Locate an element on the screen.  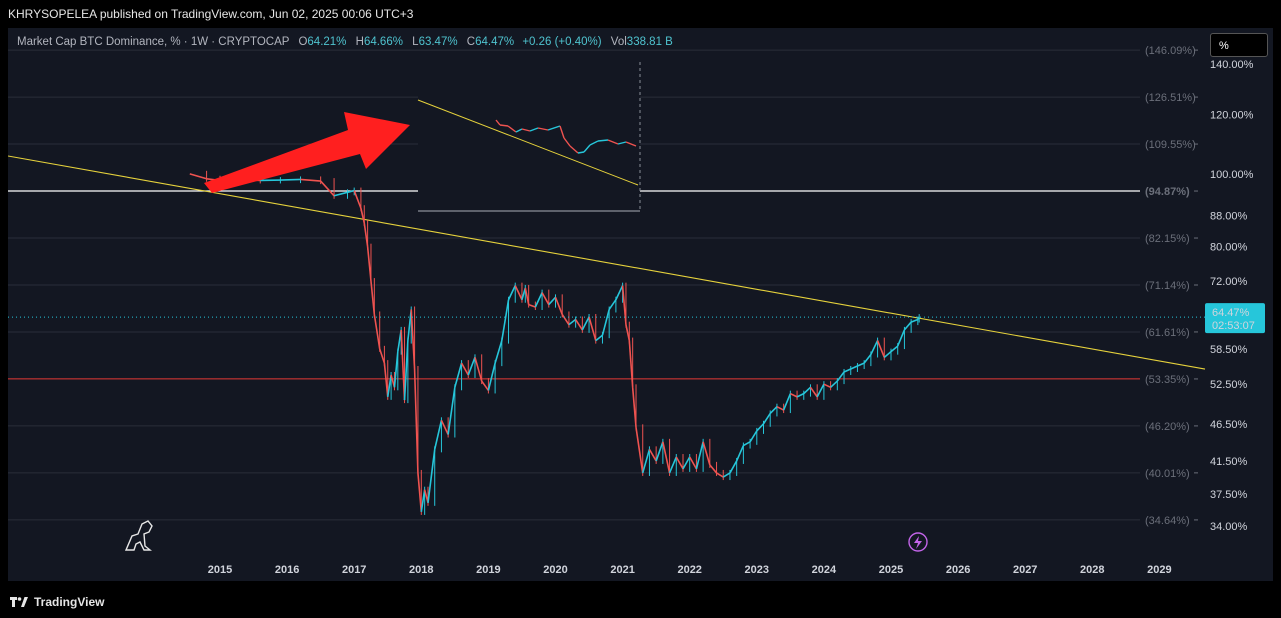
y-tick-label-10: 37.50% is located at coordinates (1229, 495).